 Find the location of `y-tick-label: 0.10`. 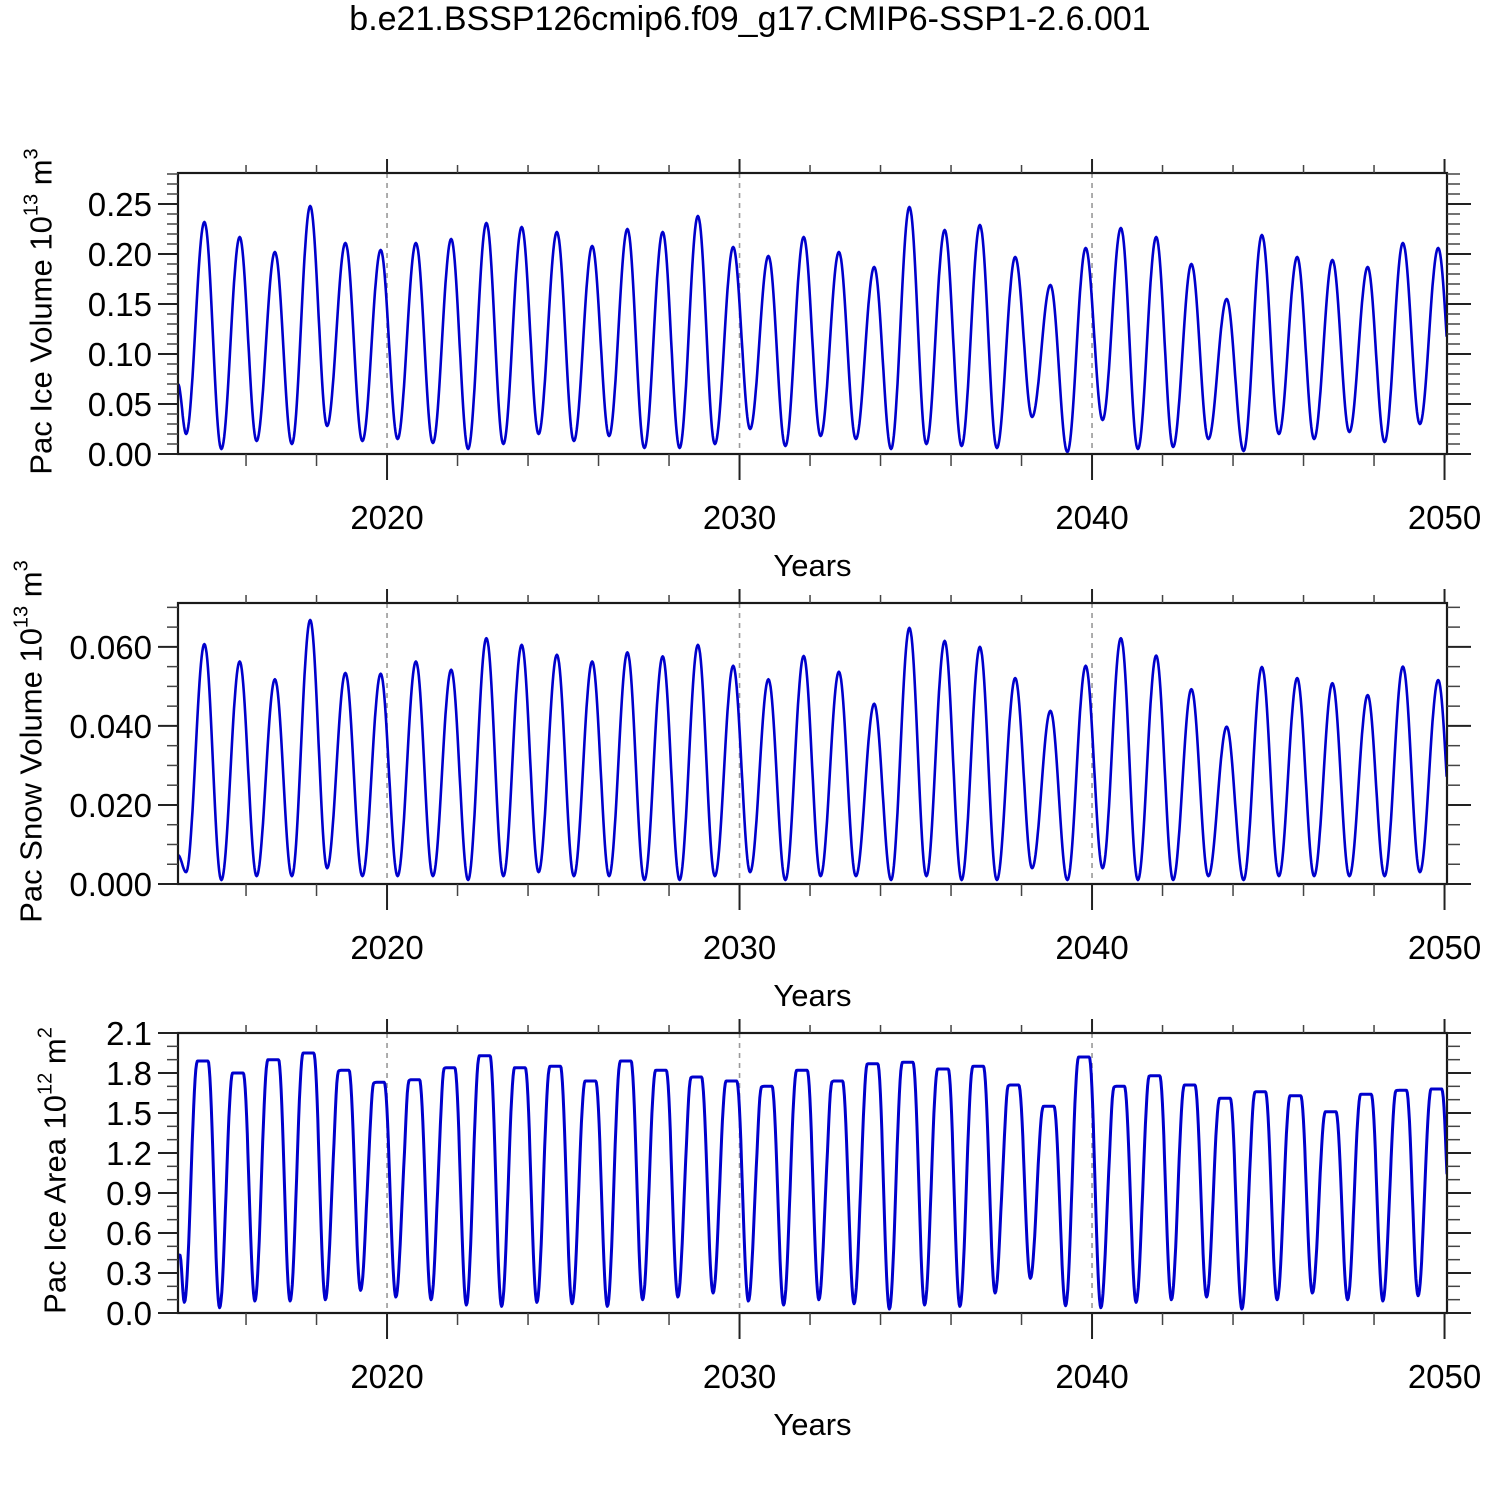

y-tick-label: 0.10 is located at coordinates (120, 354).